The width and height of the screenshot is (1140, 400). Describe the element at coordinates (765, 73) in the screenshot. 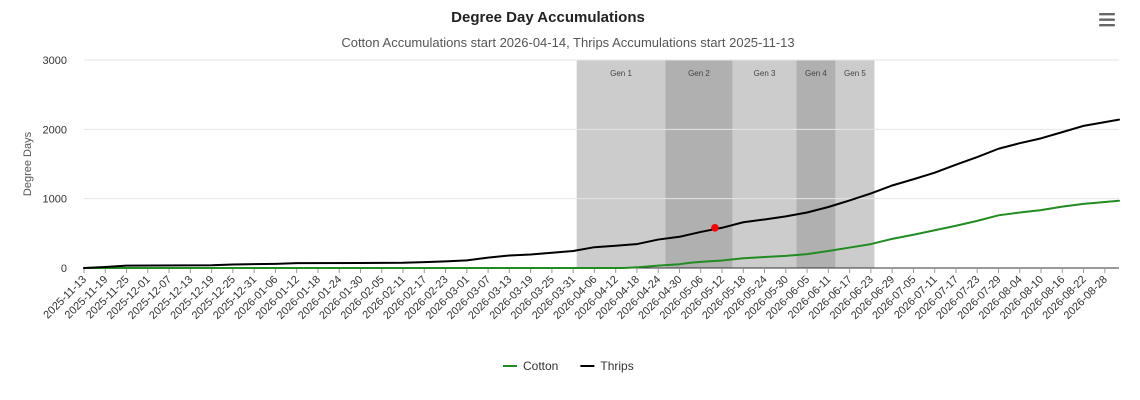

I see `gen-band-label: Gen 3` at that location.